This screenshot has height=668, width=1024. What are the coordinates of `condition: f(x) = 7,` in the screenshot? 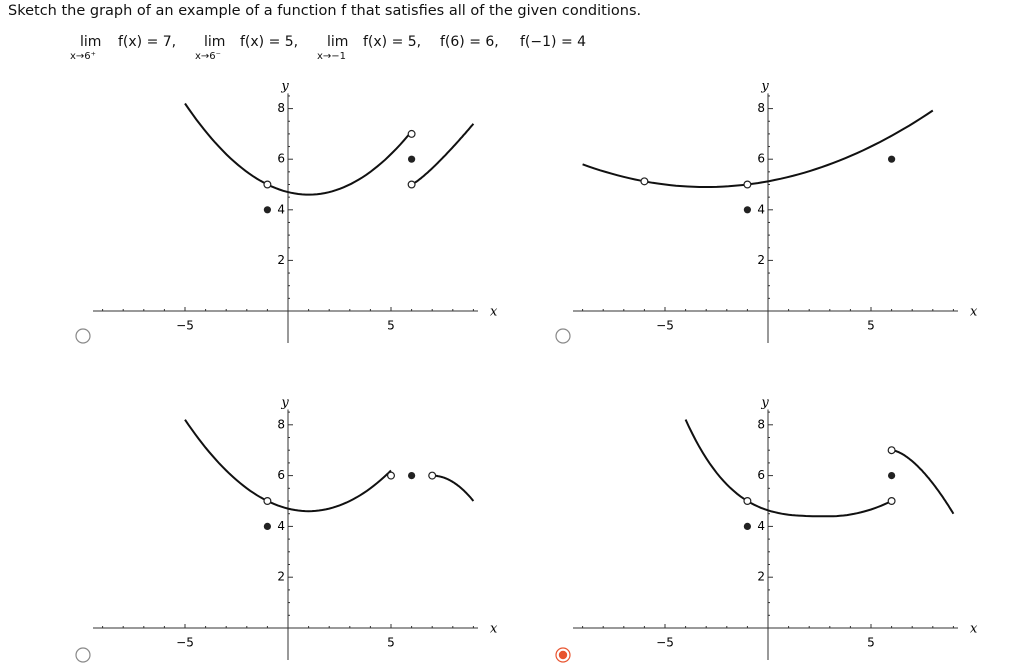 It's located at (147, 42).